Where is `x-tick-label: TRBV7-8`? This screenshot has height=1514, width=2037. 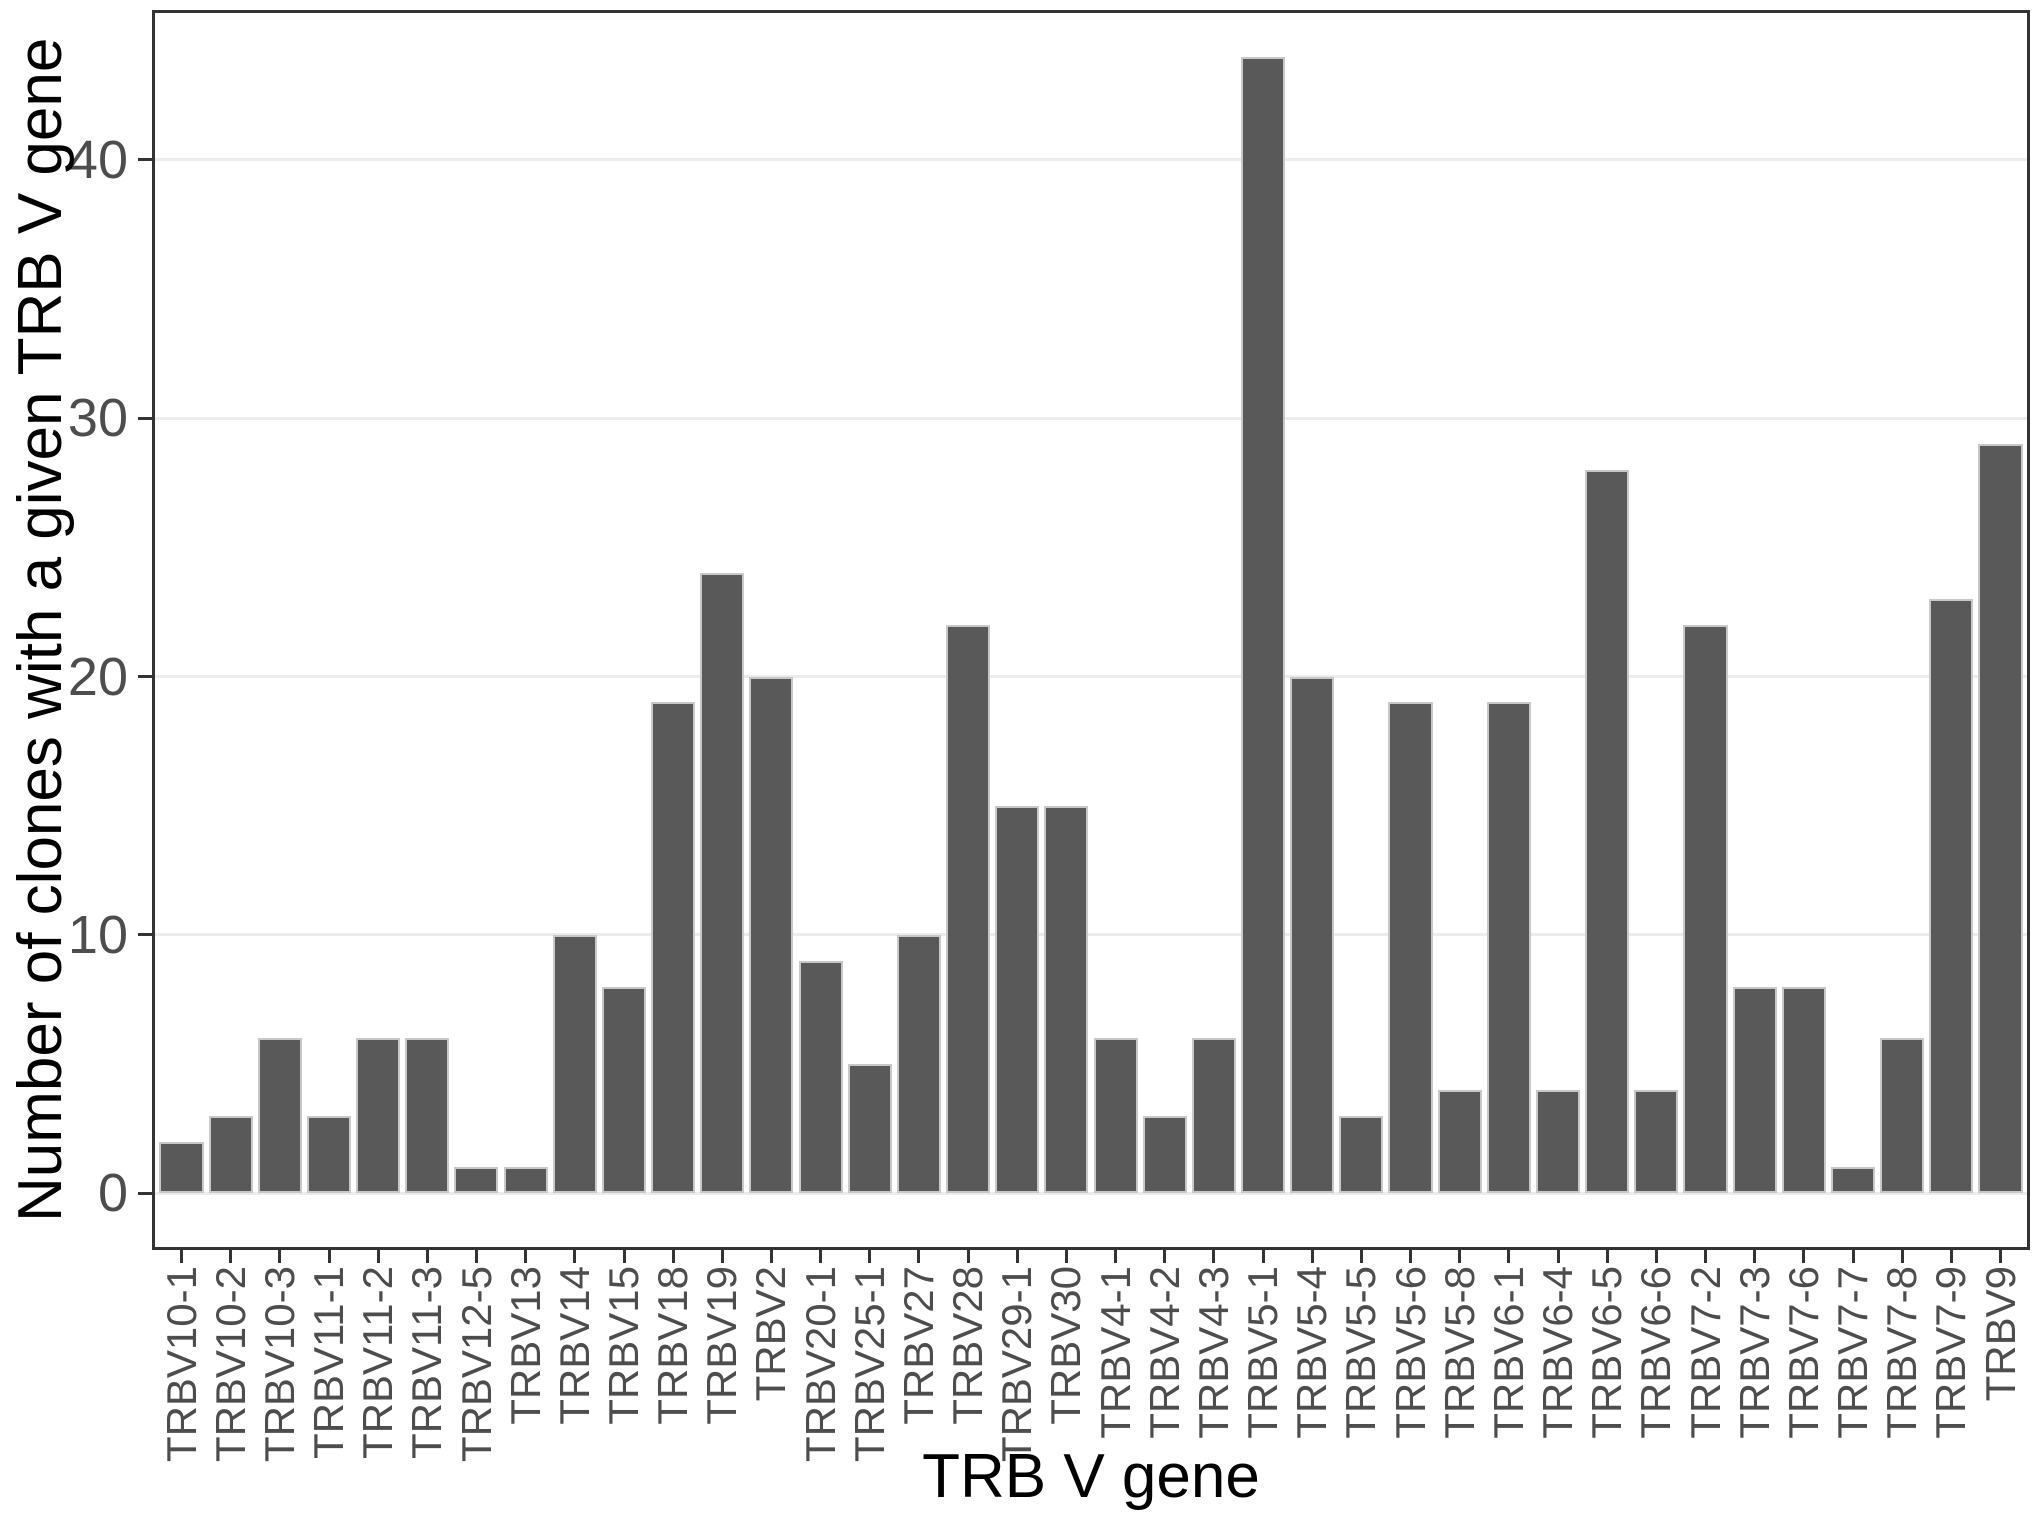 x-tick-label: TRBV7-8 is located at coordinates (1902, 1352).